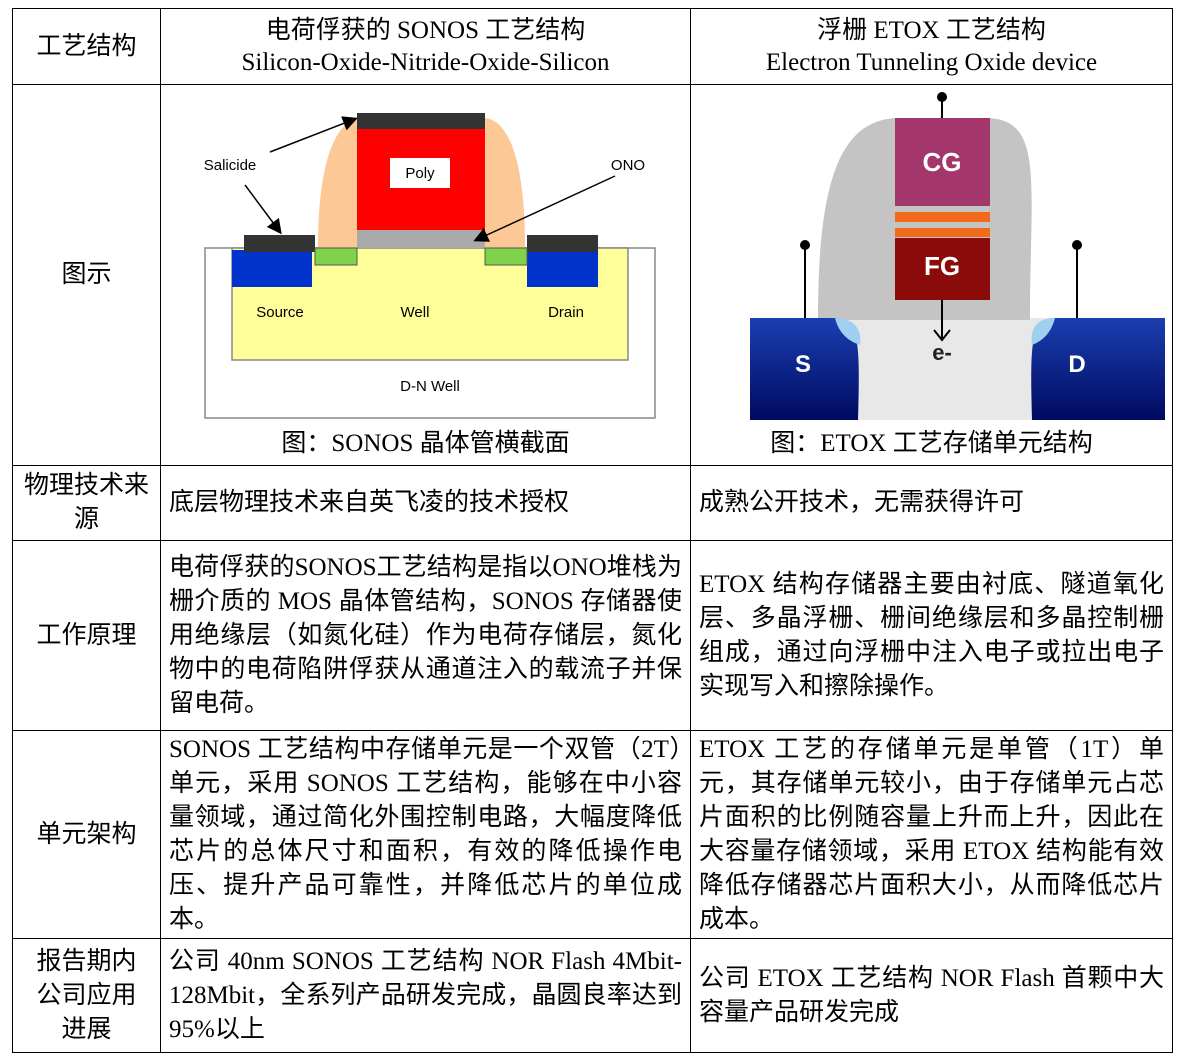 The image size is (1178, 1053). Describe the element at coordinates (942, 352) in the screenshot. I see `diagram-label: e-` at that location.